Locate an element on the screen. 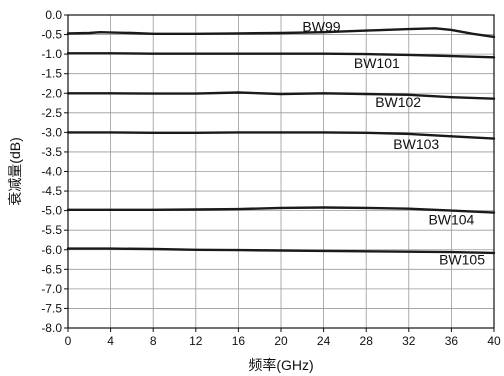 This screenshot has height=376, width=504. series-label-bw102: BW102 is located at coordinates (398, 102).